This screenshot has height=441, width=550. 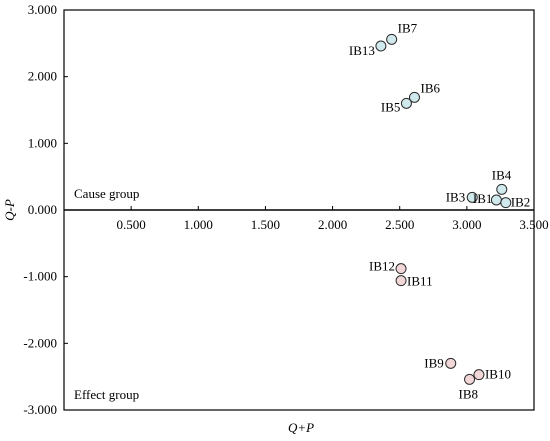 What do you see at coordinates (265, 224) in the screenshot?
I see `x-tick-label: 1.500` at bounding box center [265, 224].